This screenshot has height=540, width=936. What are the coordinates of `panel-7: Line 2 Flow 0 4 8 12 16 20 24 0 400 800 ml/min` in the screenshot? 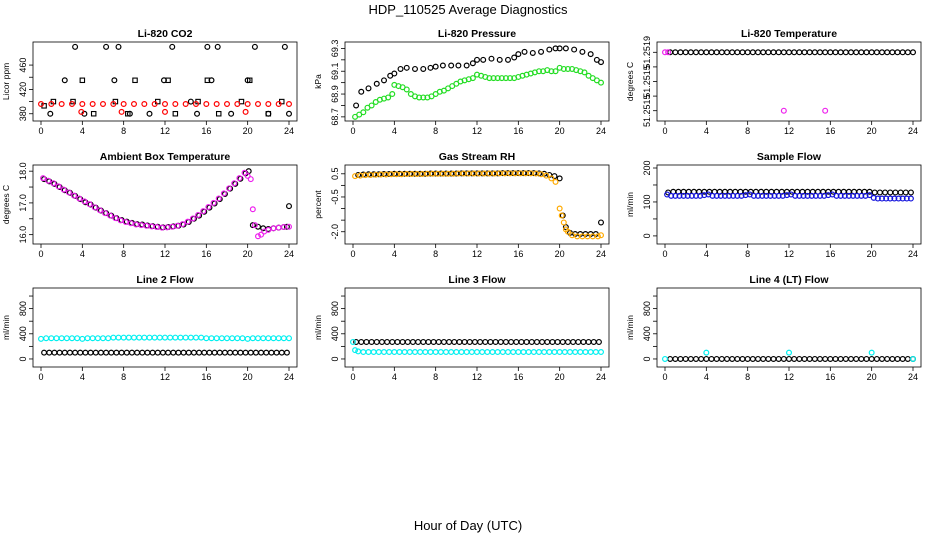 It's located at (149, 328).